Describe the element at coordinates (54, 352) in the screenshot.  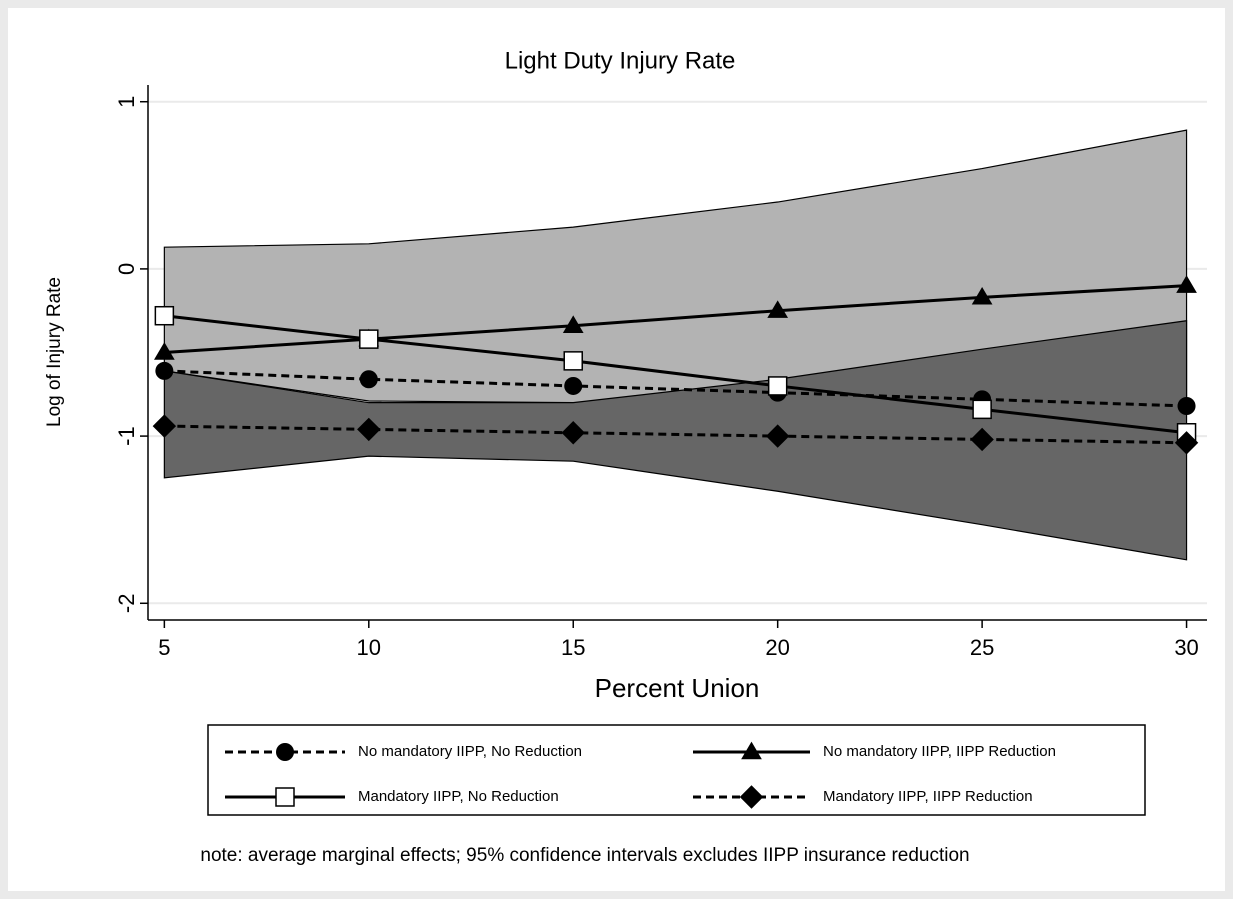
I see `y-axis-title: Log of Injury Rate` at that location.